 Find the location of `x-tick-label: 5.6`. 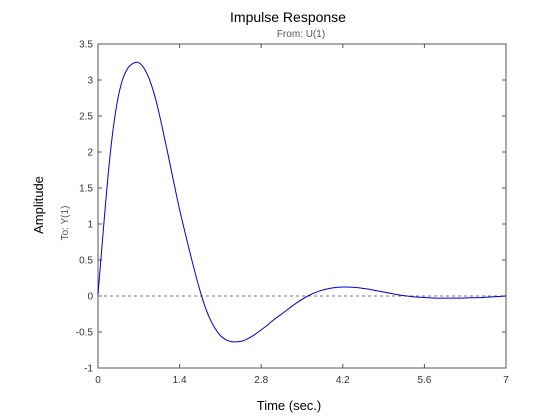

x-tick-label: 5.6 is located at coordinates (424, 380).